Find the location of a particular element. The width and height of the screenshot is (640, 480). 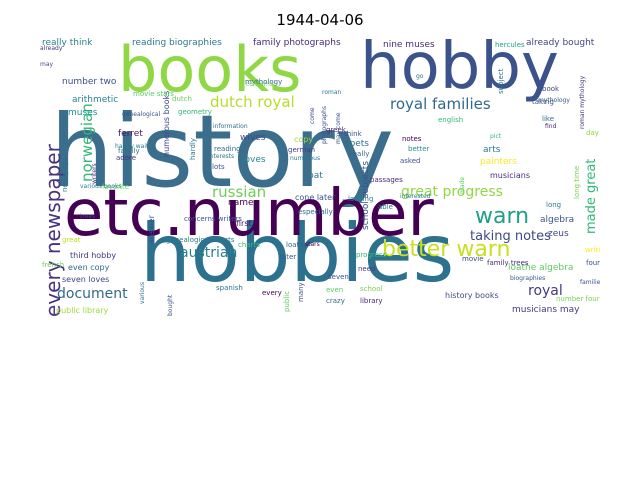

cloud-word: family photographs is located at coordinates (297, 43).